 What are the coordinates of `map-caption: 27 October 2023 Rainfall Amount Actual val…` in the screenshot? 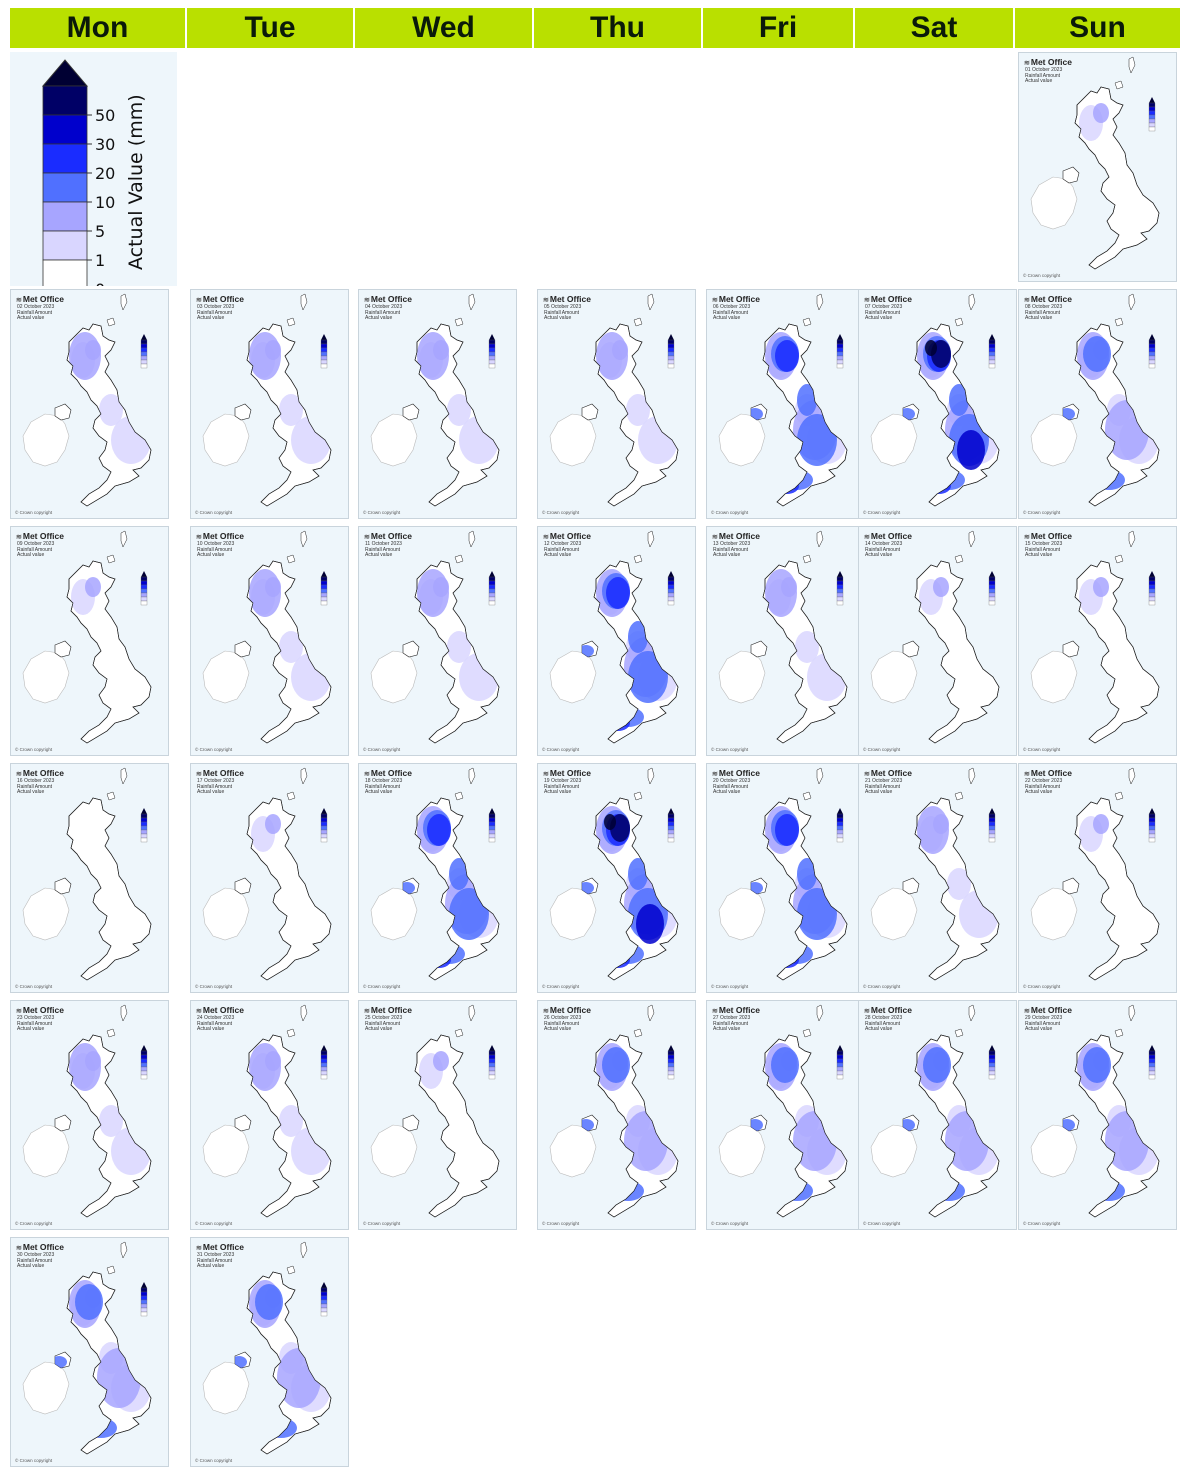 It's located at (731, 1024).